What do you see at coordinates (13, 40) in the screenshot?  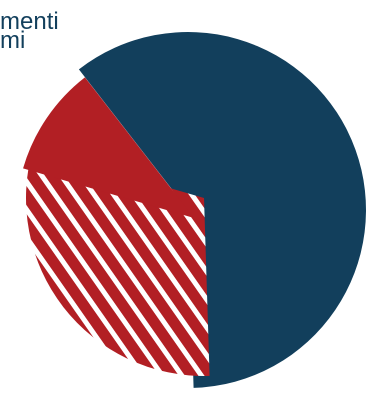 I see `chart-title-line-2: mi` at bounding box center [13, 40].